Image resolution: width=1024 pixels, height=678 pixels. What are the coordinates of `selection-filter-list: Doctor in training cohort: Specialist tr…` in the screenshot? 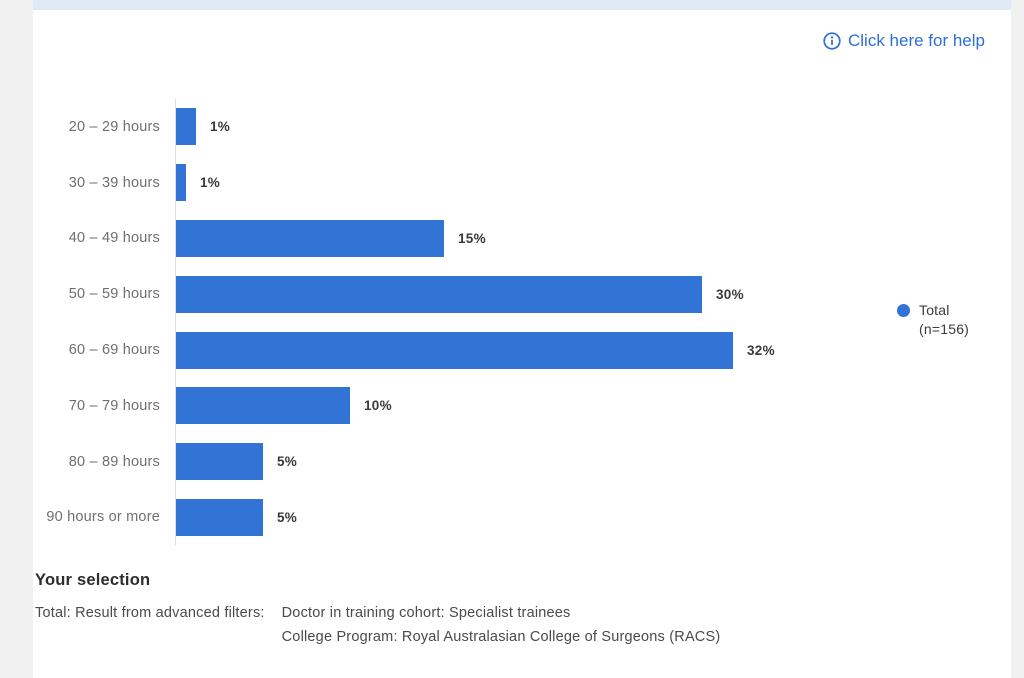 It's located at (501, 625).